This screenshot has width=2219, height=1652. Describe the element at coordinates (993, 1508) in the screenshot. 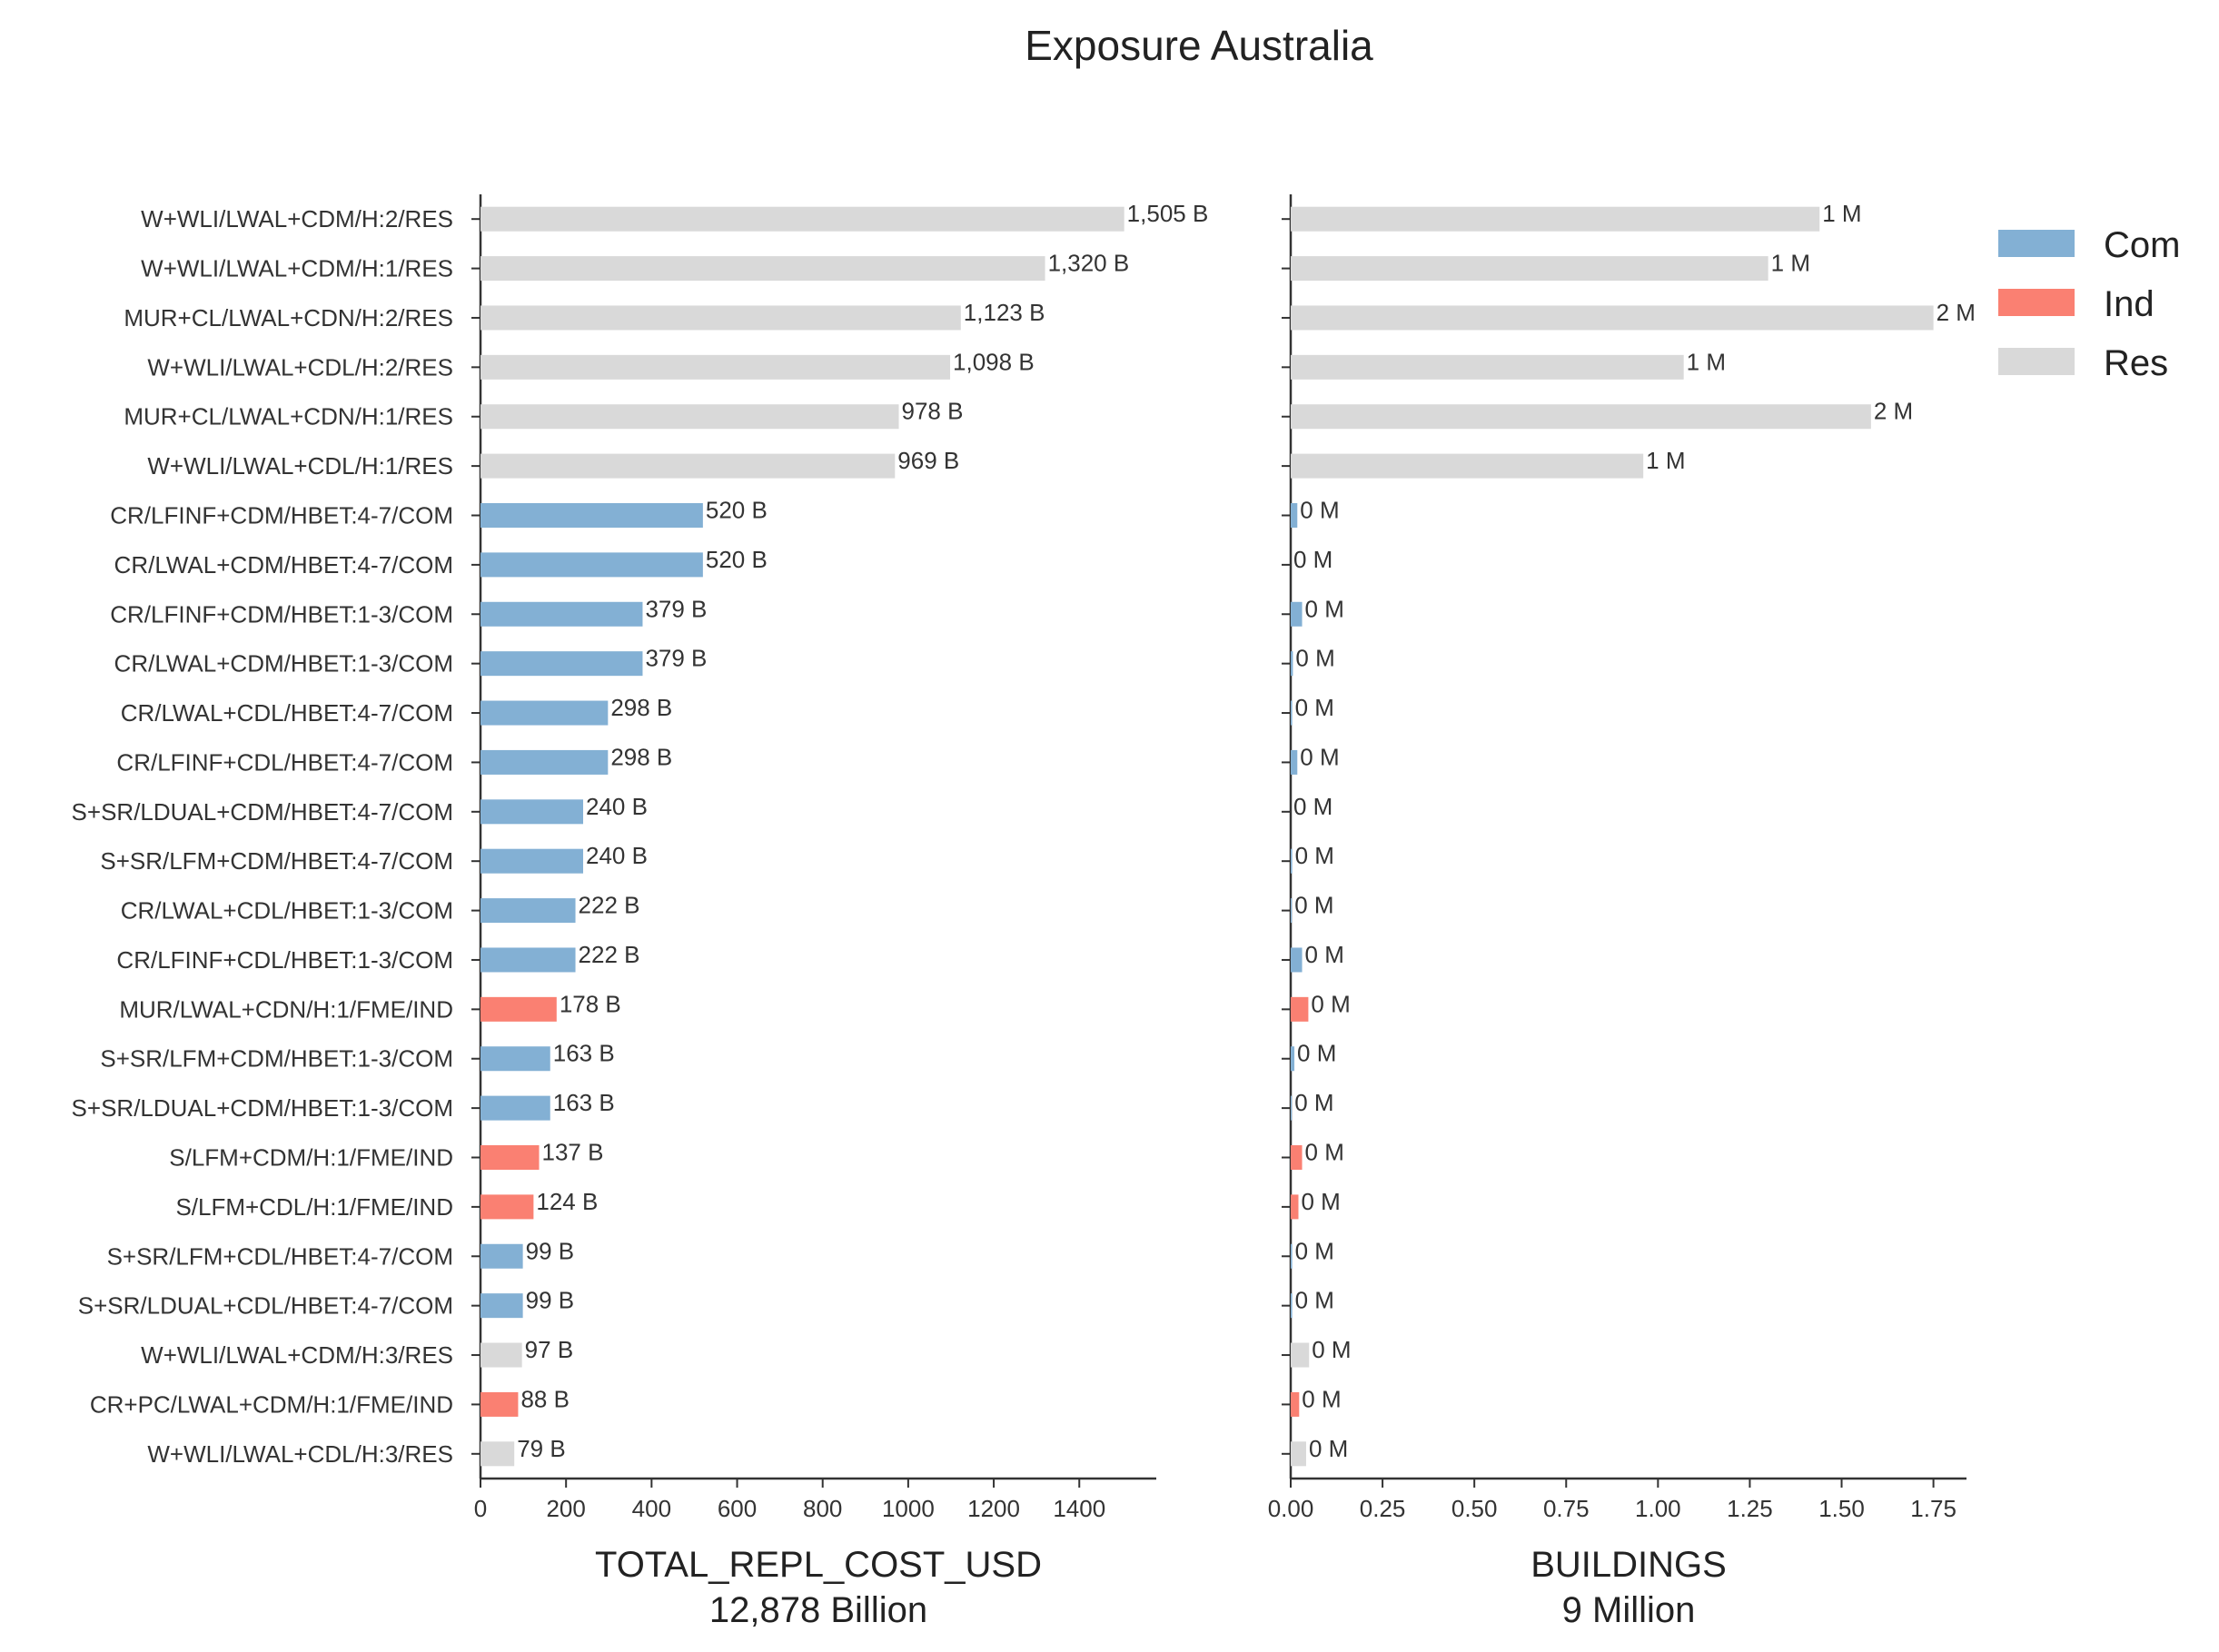

I see `x-tick-label: 1200` at that location.